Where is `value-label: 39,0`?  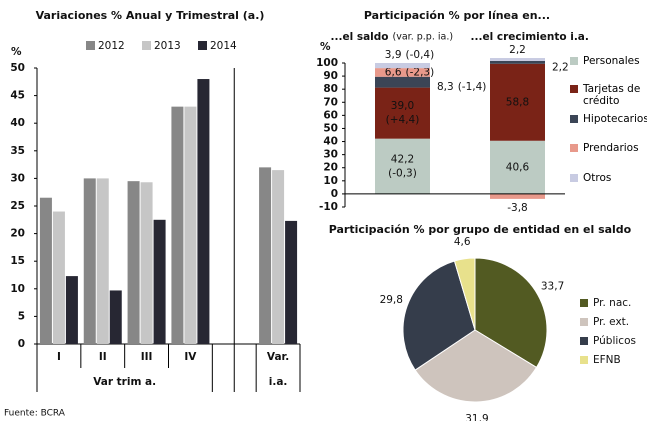
value-label: 39,0 is located at coordinates (402, 106).